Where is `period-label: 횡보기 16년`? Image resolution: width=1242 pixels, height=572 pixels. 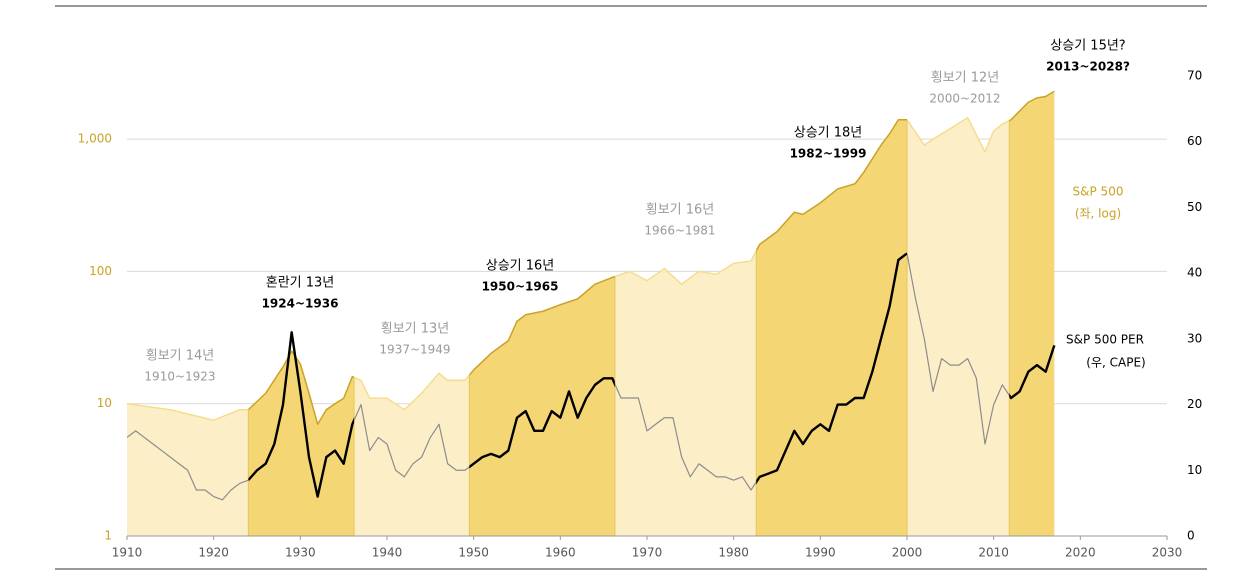
period-label: 횡보기 16년 is located at coordinates (680, 210).